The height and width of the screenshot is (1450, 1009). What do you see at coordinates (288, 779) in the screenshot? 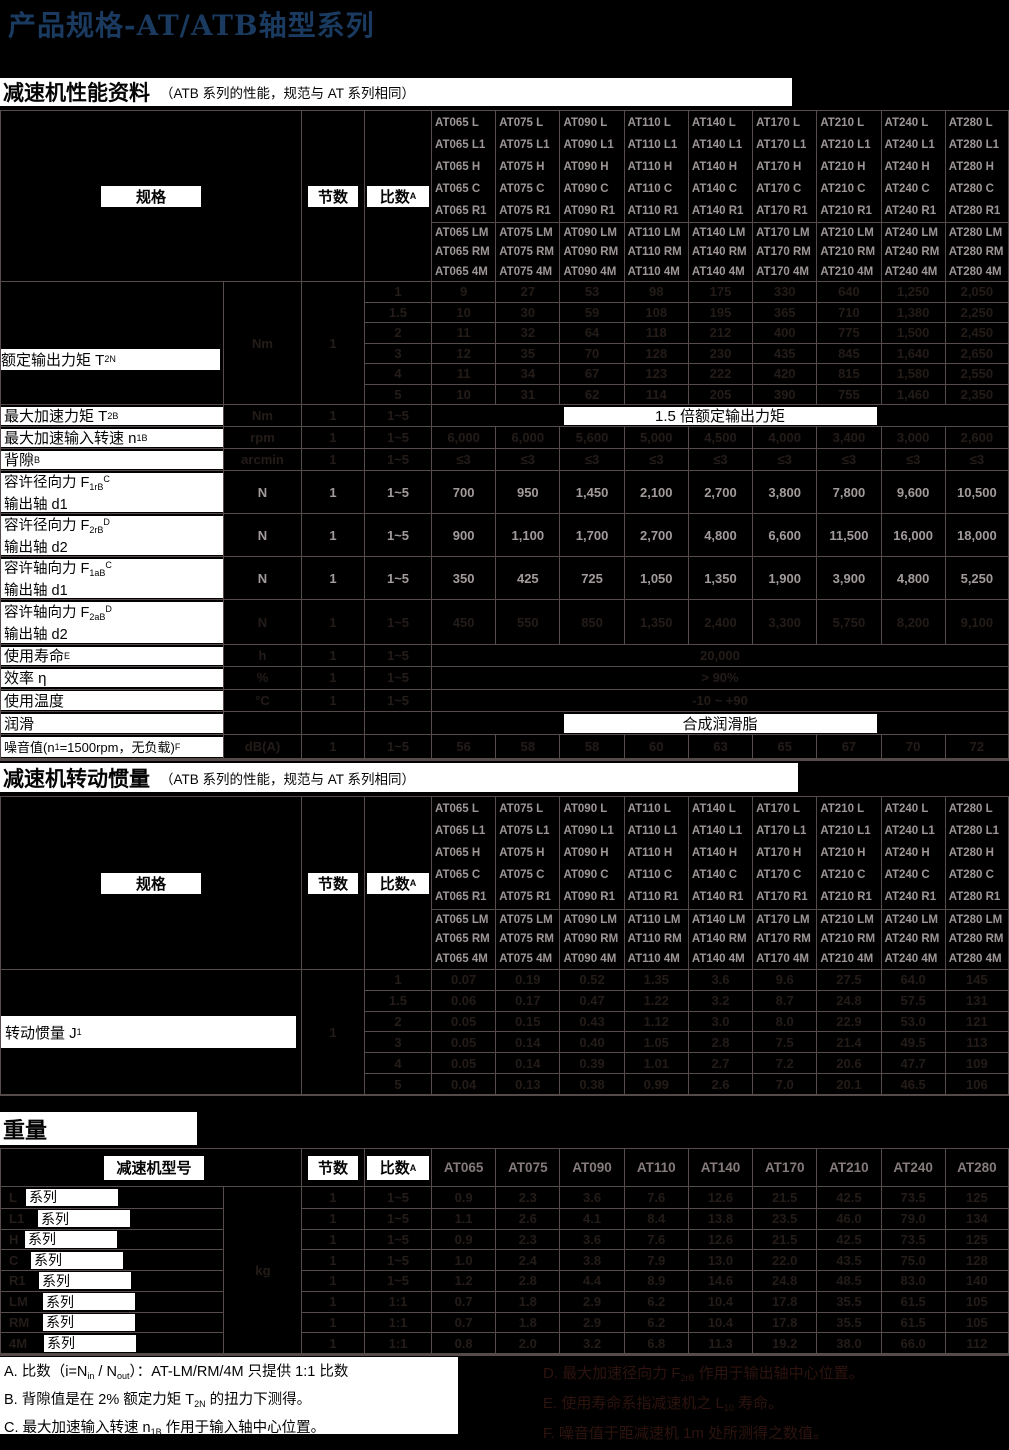
I see `section-inertia-subtitle: （ATB 系列的性能，规范与 AT 系列相同）` at bounding box center [288, 779].